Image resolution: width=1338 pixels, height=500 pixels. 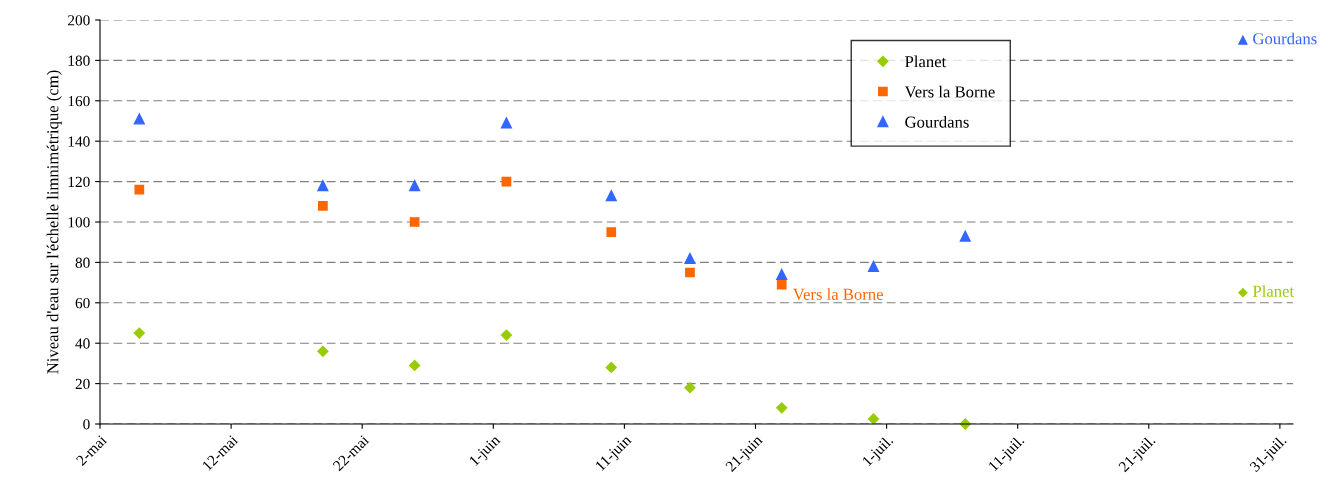 I want to click on y-tick-label: 100, so click(x=79, y=222).